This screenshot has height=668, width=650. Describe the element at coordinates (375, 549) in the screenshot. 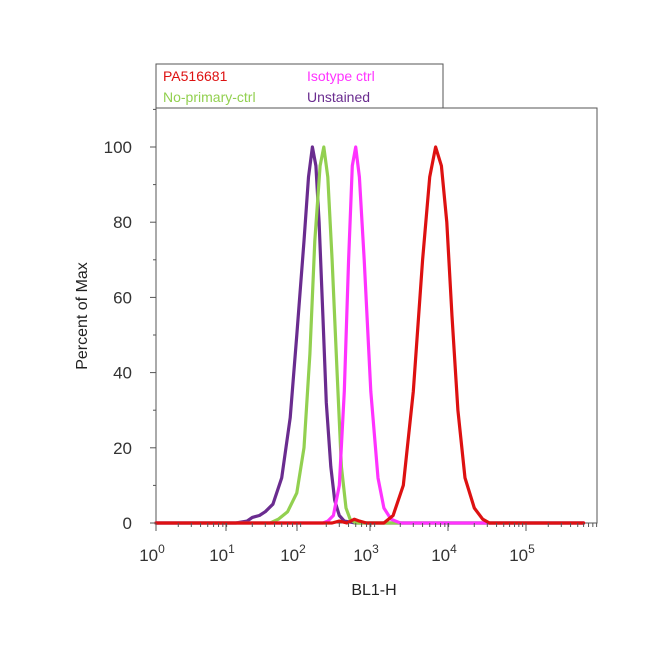

I see `x-tick-exponent: 3` at that location.